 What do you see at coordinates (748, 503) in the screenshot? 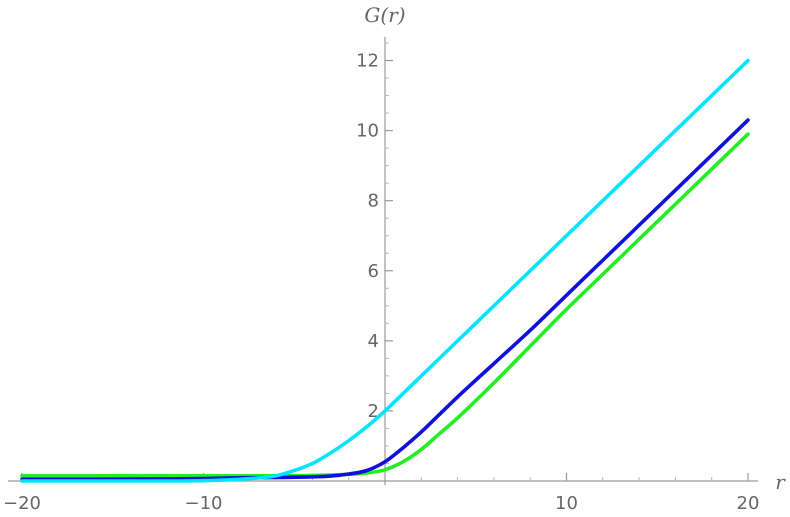
I see `x-tick-label: 20` at bounding box center [748, 503].